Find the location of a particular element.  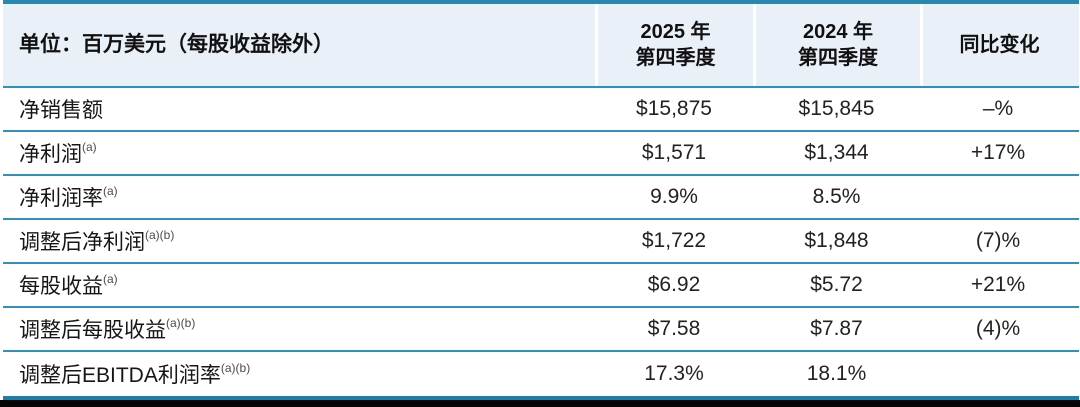

cell-q4-2024: $1,848 is located at coordinates (836, 240).